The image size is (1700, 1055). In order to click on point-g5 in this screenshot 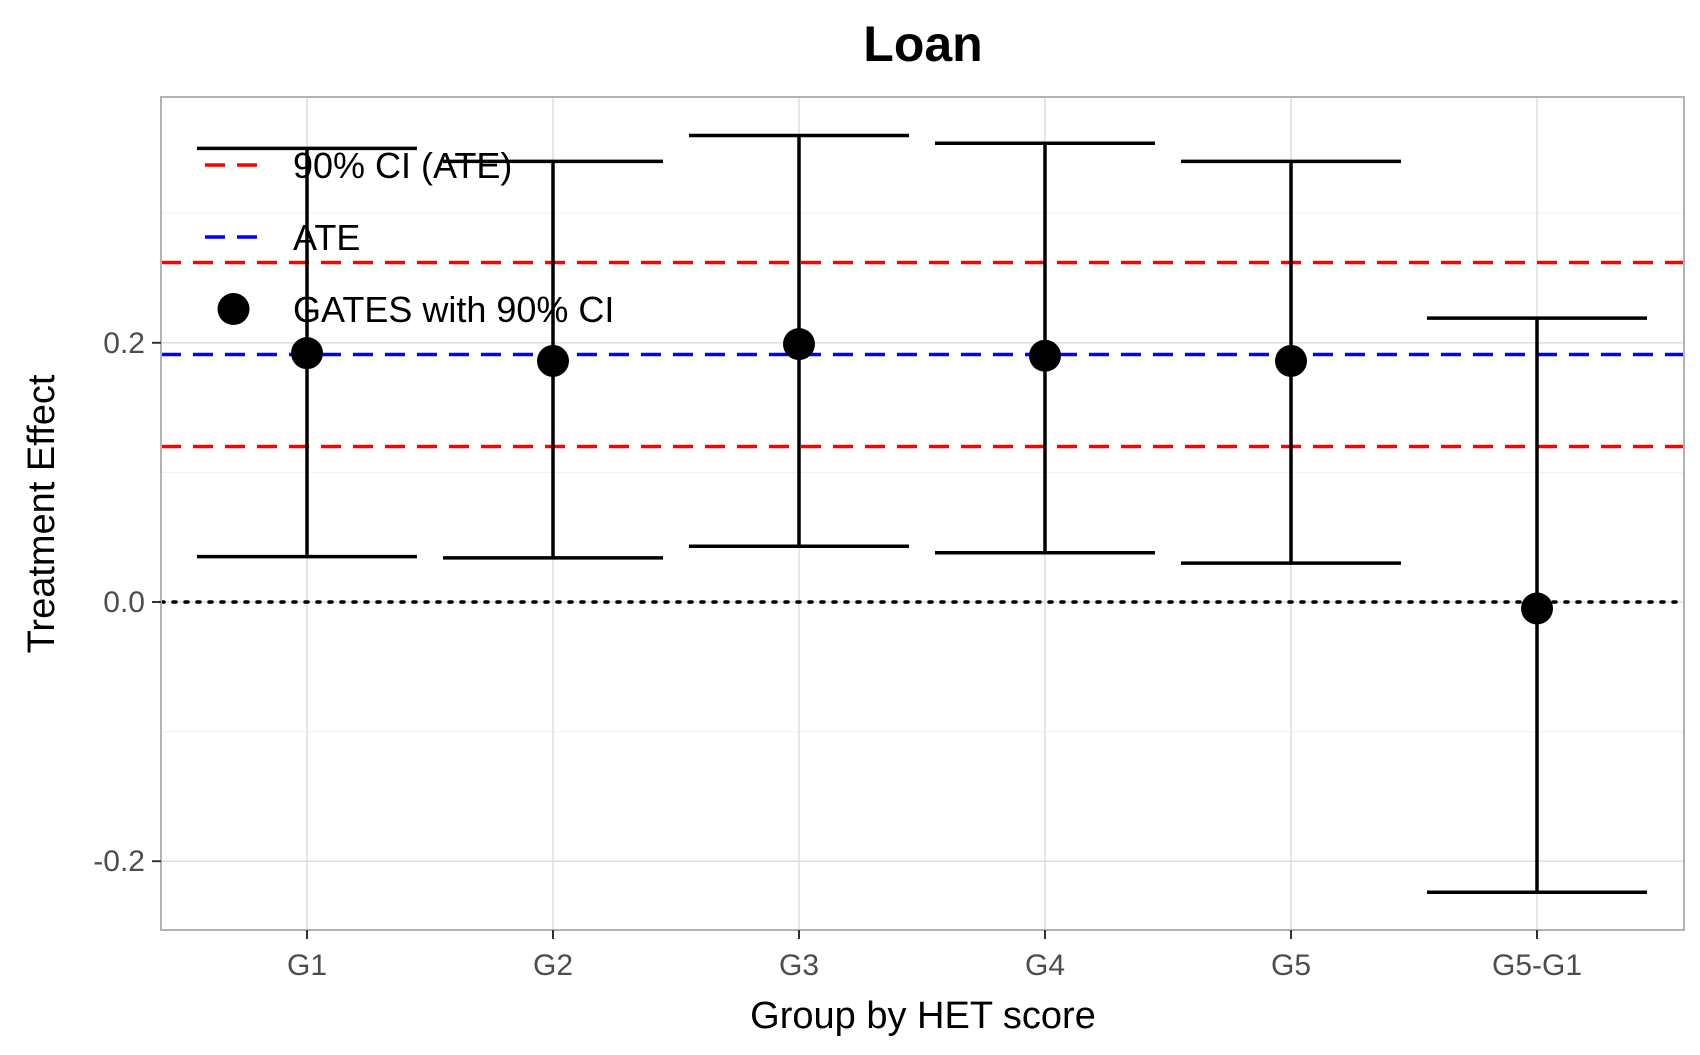, I will do `click(1291, 360)`.